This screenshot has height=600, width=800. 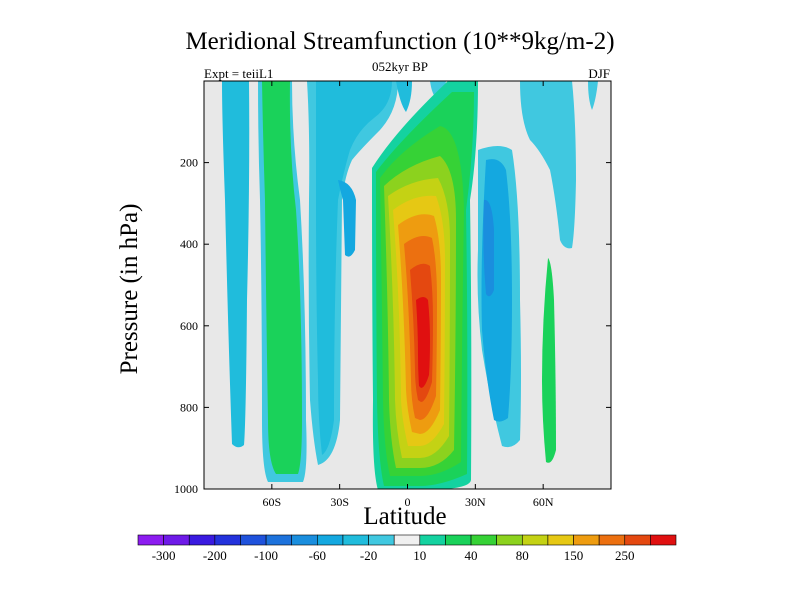 I want to click on colorbar-label: -60, so click(x=317, y=555).